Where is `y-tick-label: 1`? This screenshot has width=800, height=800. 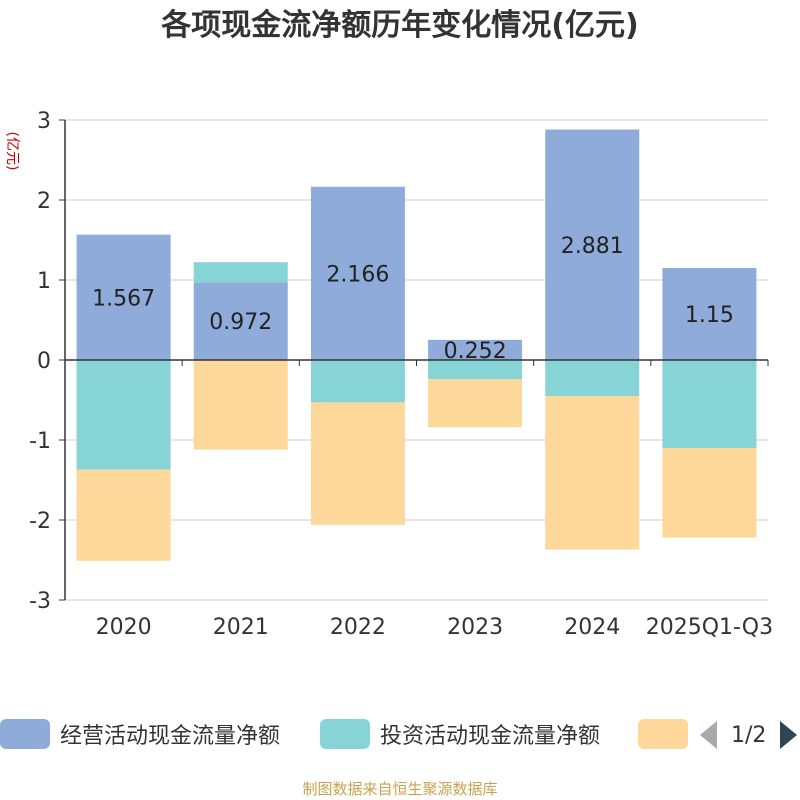
y-tick-label: 1 is located at coordinates (44, 281).